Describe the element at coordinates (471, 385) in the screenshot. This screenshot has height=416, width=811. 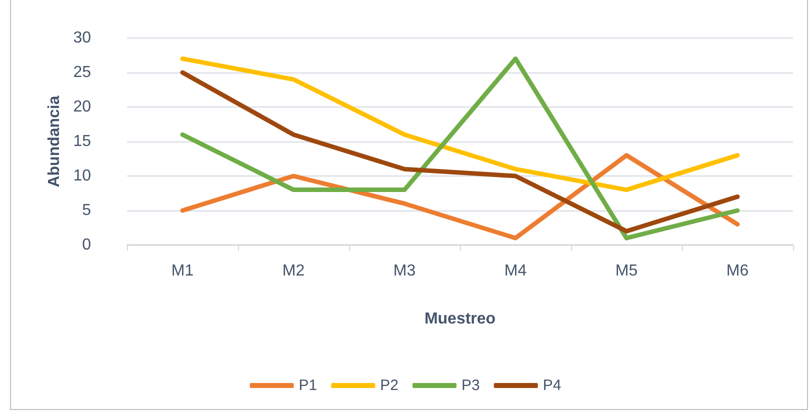
I see `legend-label: P3` at that location.